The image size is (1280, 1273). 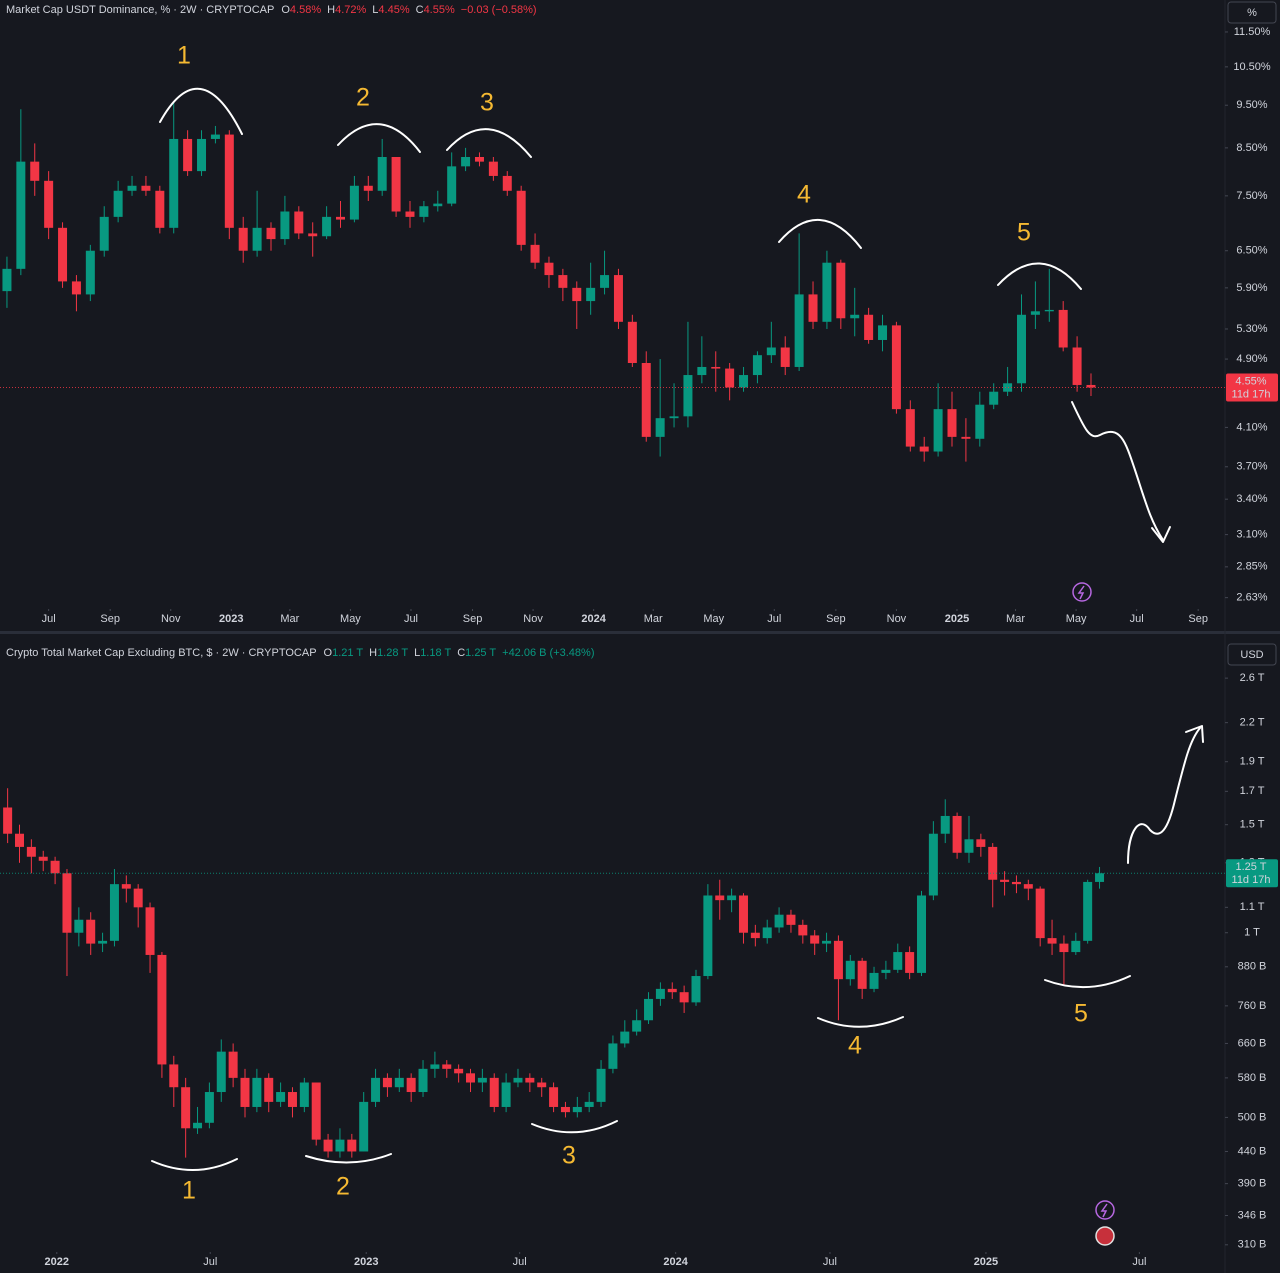 I want to click on y-tick-label: 2.85%, so click(x=1251, y=567).